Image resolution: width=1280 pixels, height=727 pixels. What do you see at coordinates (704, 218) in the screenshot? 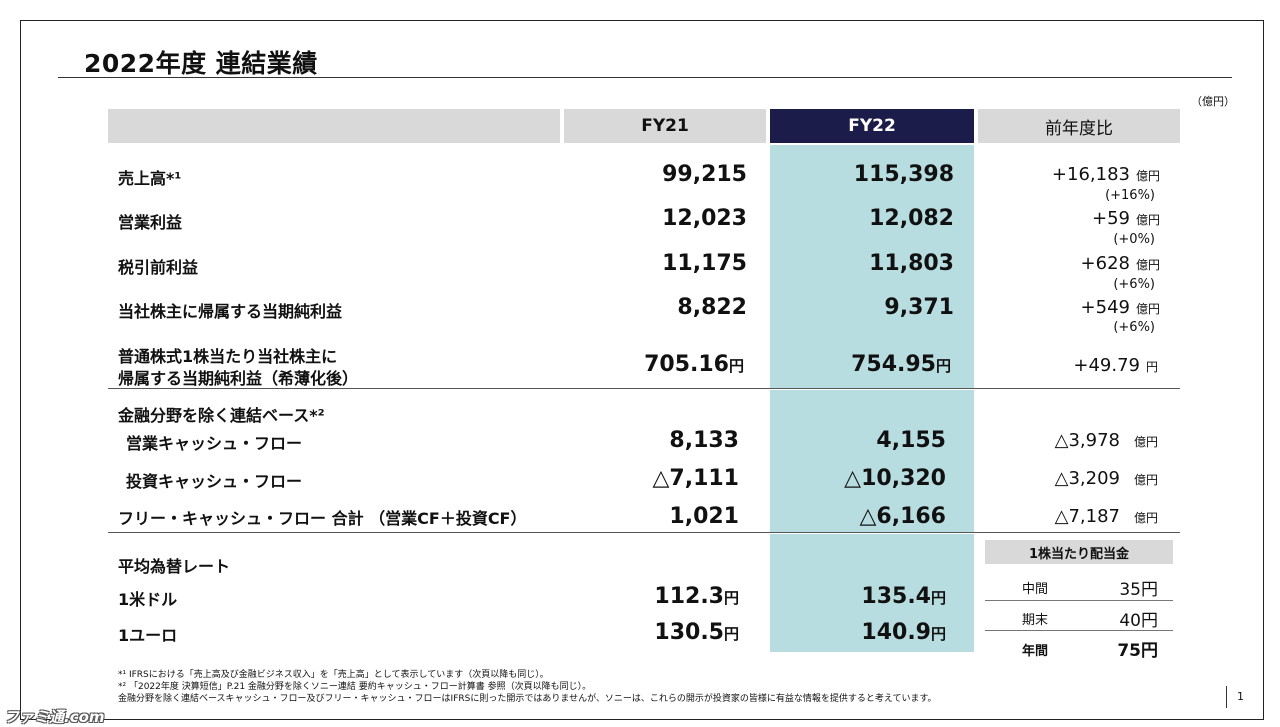
I see `op-fy21: 12,023` at bounding box center [704, 218].